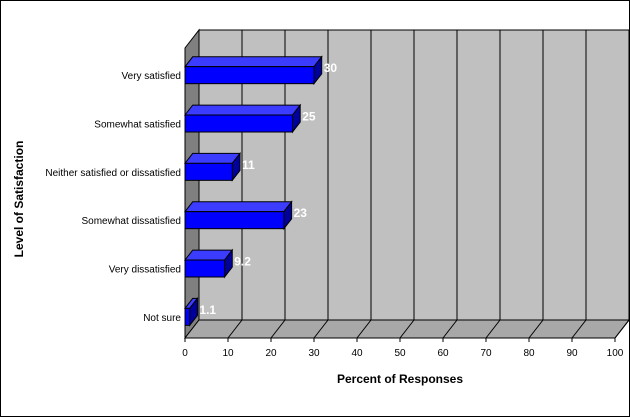  I want to click on category-label: Very dissatisfied, so click(145, 270).